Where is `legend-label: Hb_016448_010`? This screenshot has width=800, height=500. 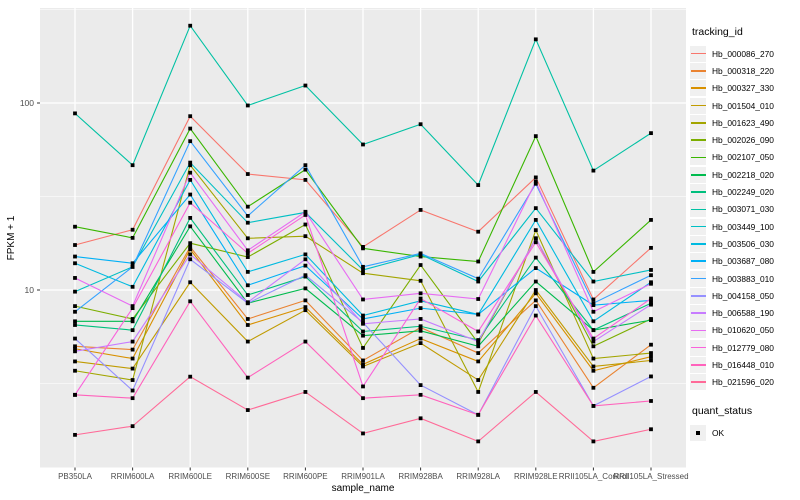 legend-label: Hb_016448_010 is located at coordinates (743, 364).